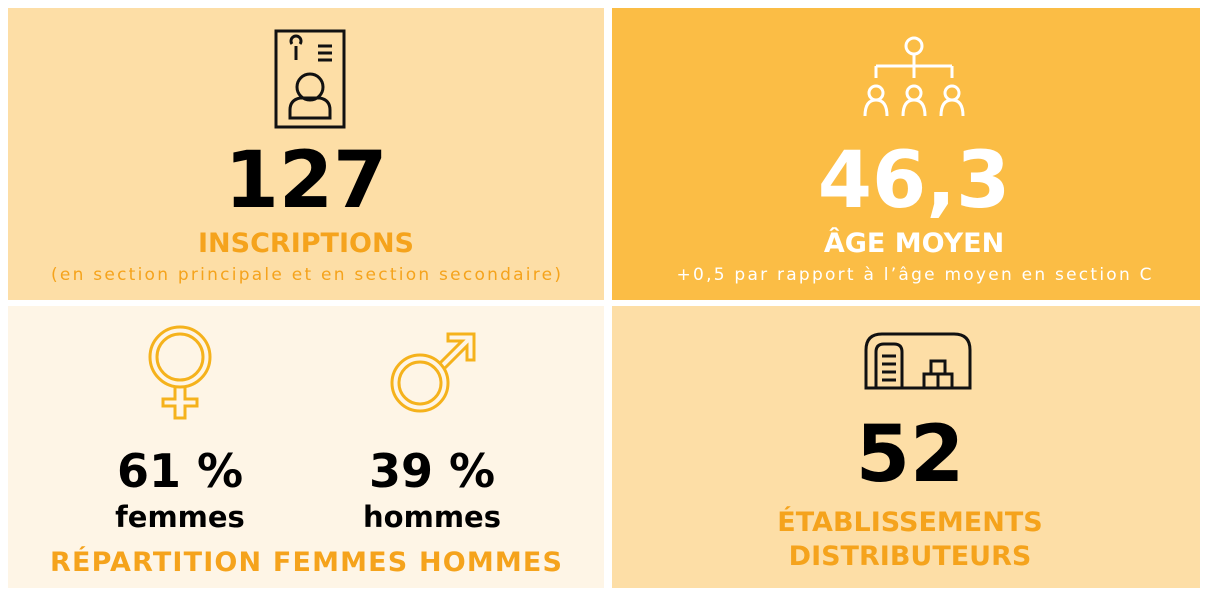 Image resolution: width=1208 pixels, height=592 pixels. What do you see at coordinates (310, 79) in the screenshot?
I see `icon-document` at bounding box center [310, 79].